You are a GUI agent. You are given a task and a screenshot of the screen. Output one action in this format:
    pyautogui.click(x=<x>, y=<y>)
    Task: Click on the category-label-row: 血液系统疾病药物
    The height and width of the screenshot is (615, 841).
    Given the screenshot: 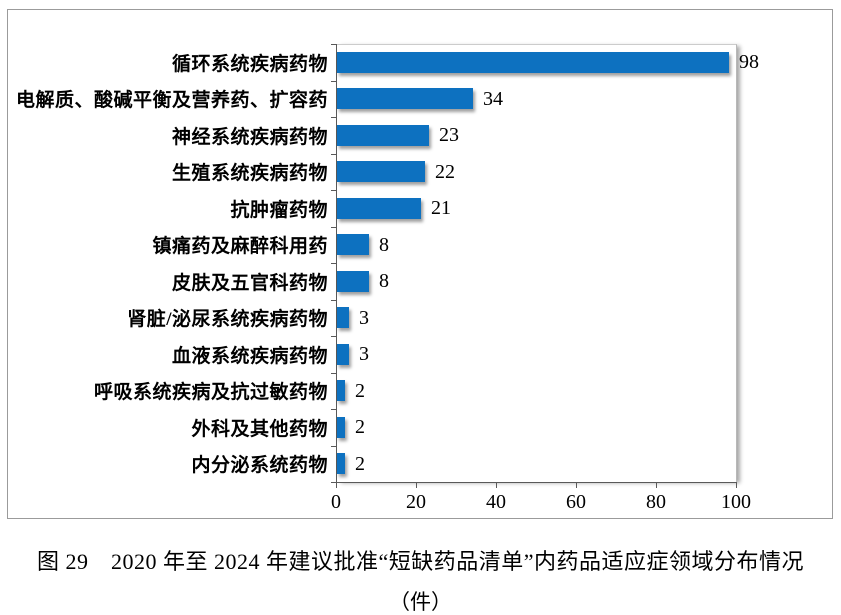 What is the action you would take?
    pyautogui.click(x=171, y=354)
    